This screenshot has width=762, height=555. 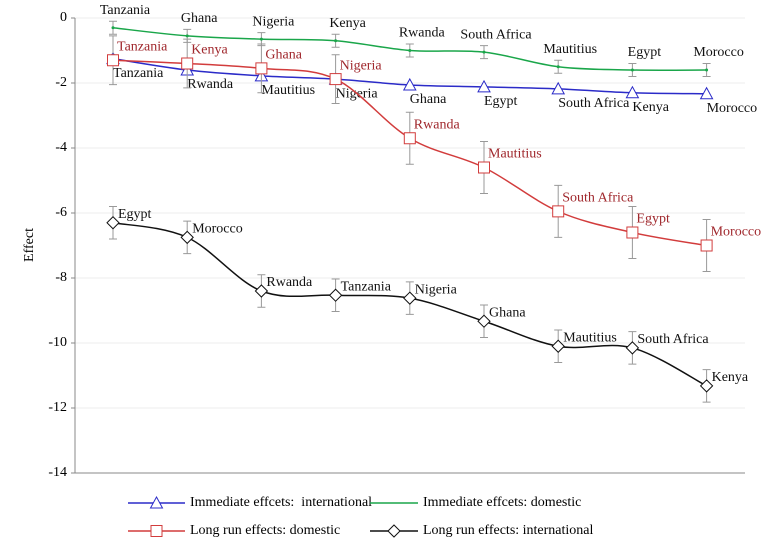 I want to click on y-tick-label: 0, so click(x=63, y=17).